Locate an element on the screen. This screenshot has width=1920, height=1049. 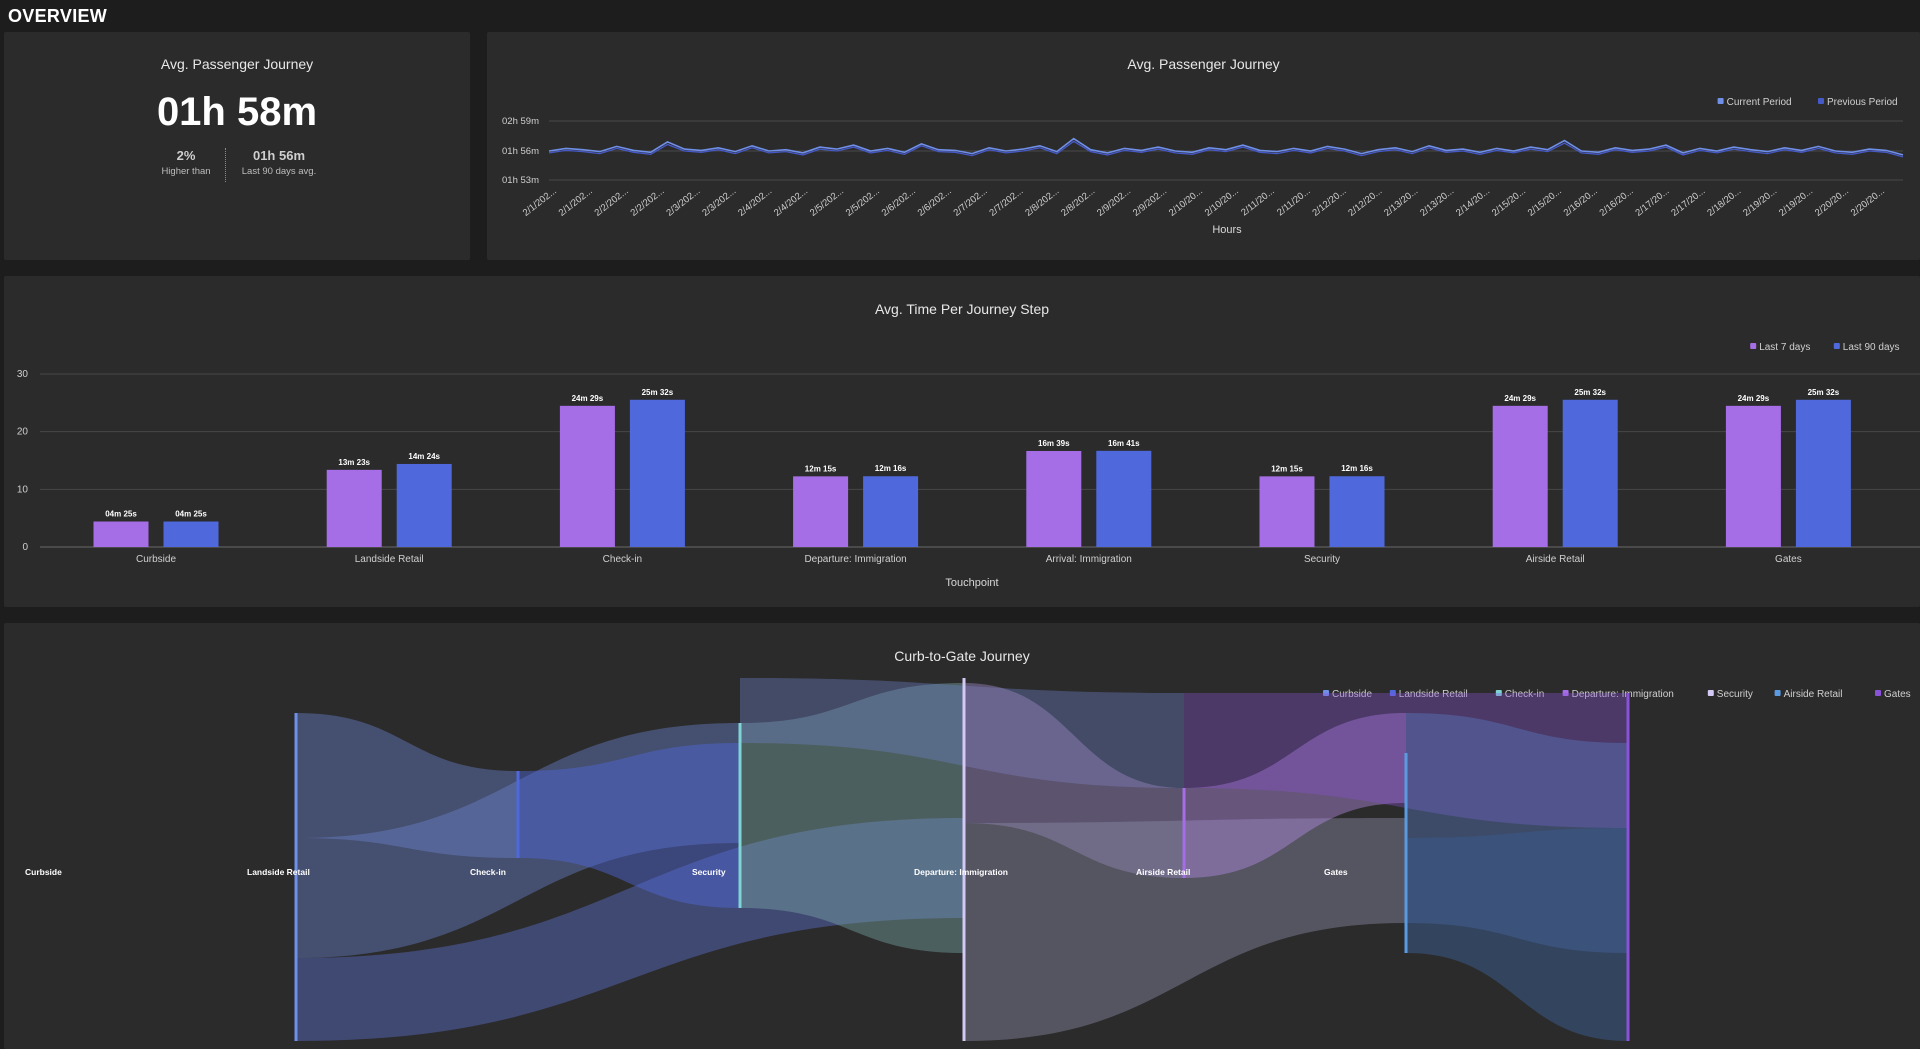
bar-x-tick: Arrival: Immigration is located at coordinates (1089, 559).